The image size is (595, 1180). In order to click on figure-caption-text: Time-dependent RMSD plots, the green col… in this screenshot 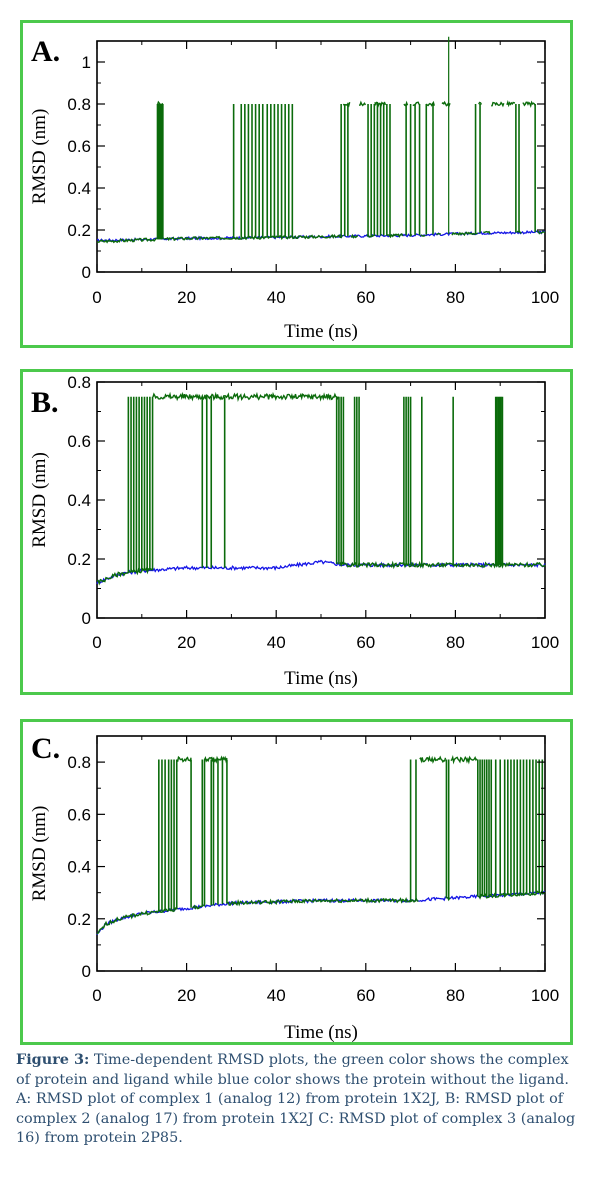, I will do `click(296, 1099)`.